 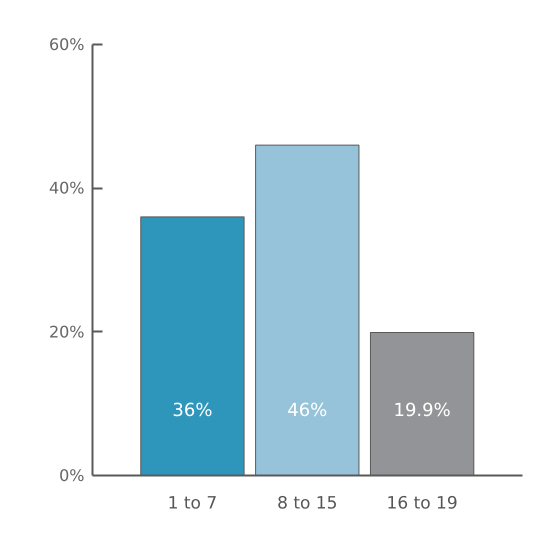 I want to click on y-tick-label: 0%, so click(x=72, y=475).